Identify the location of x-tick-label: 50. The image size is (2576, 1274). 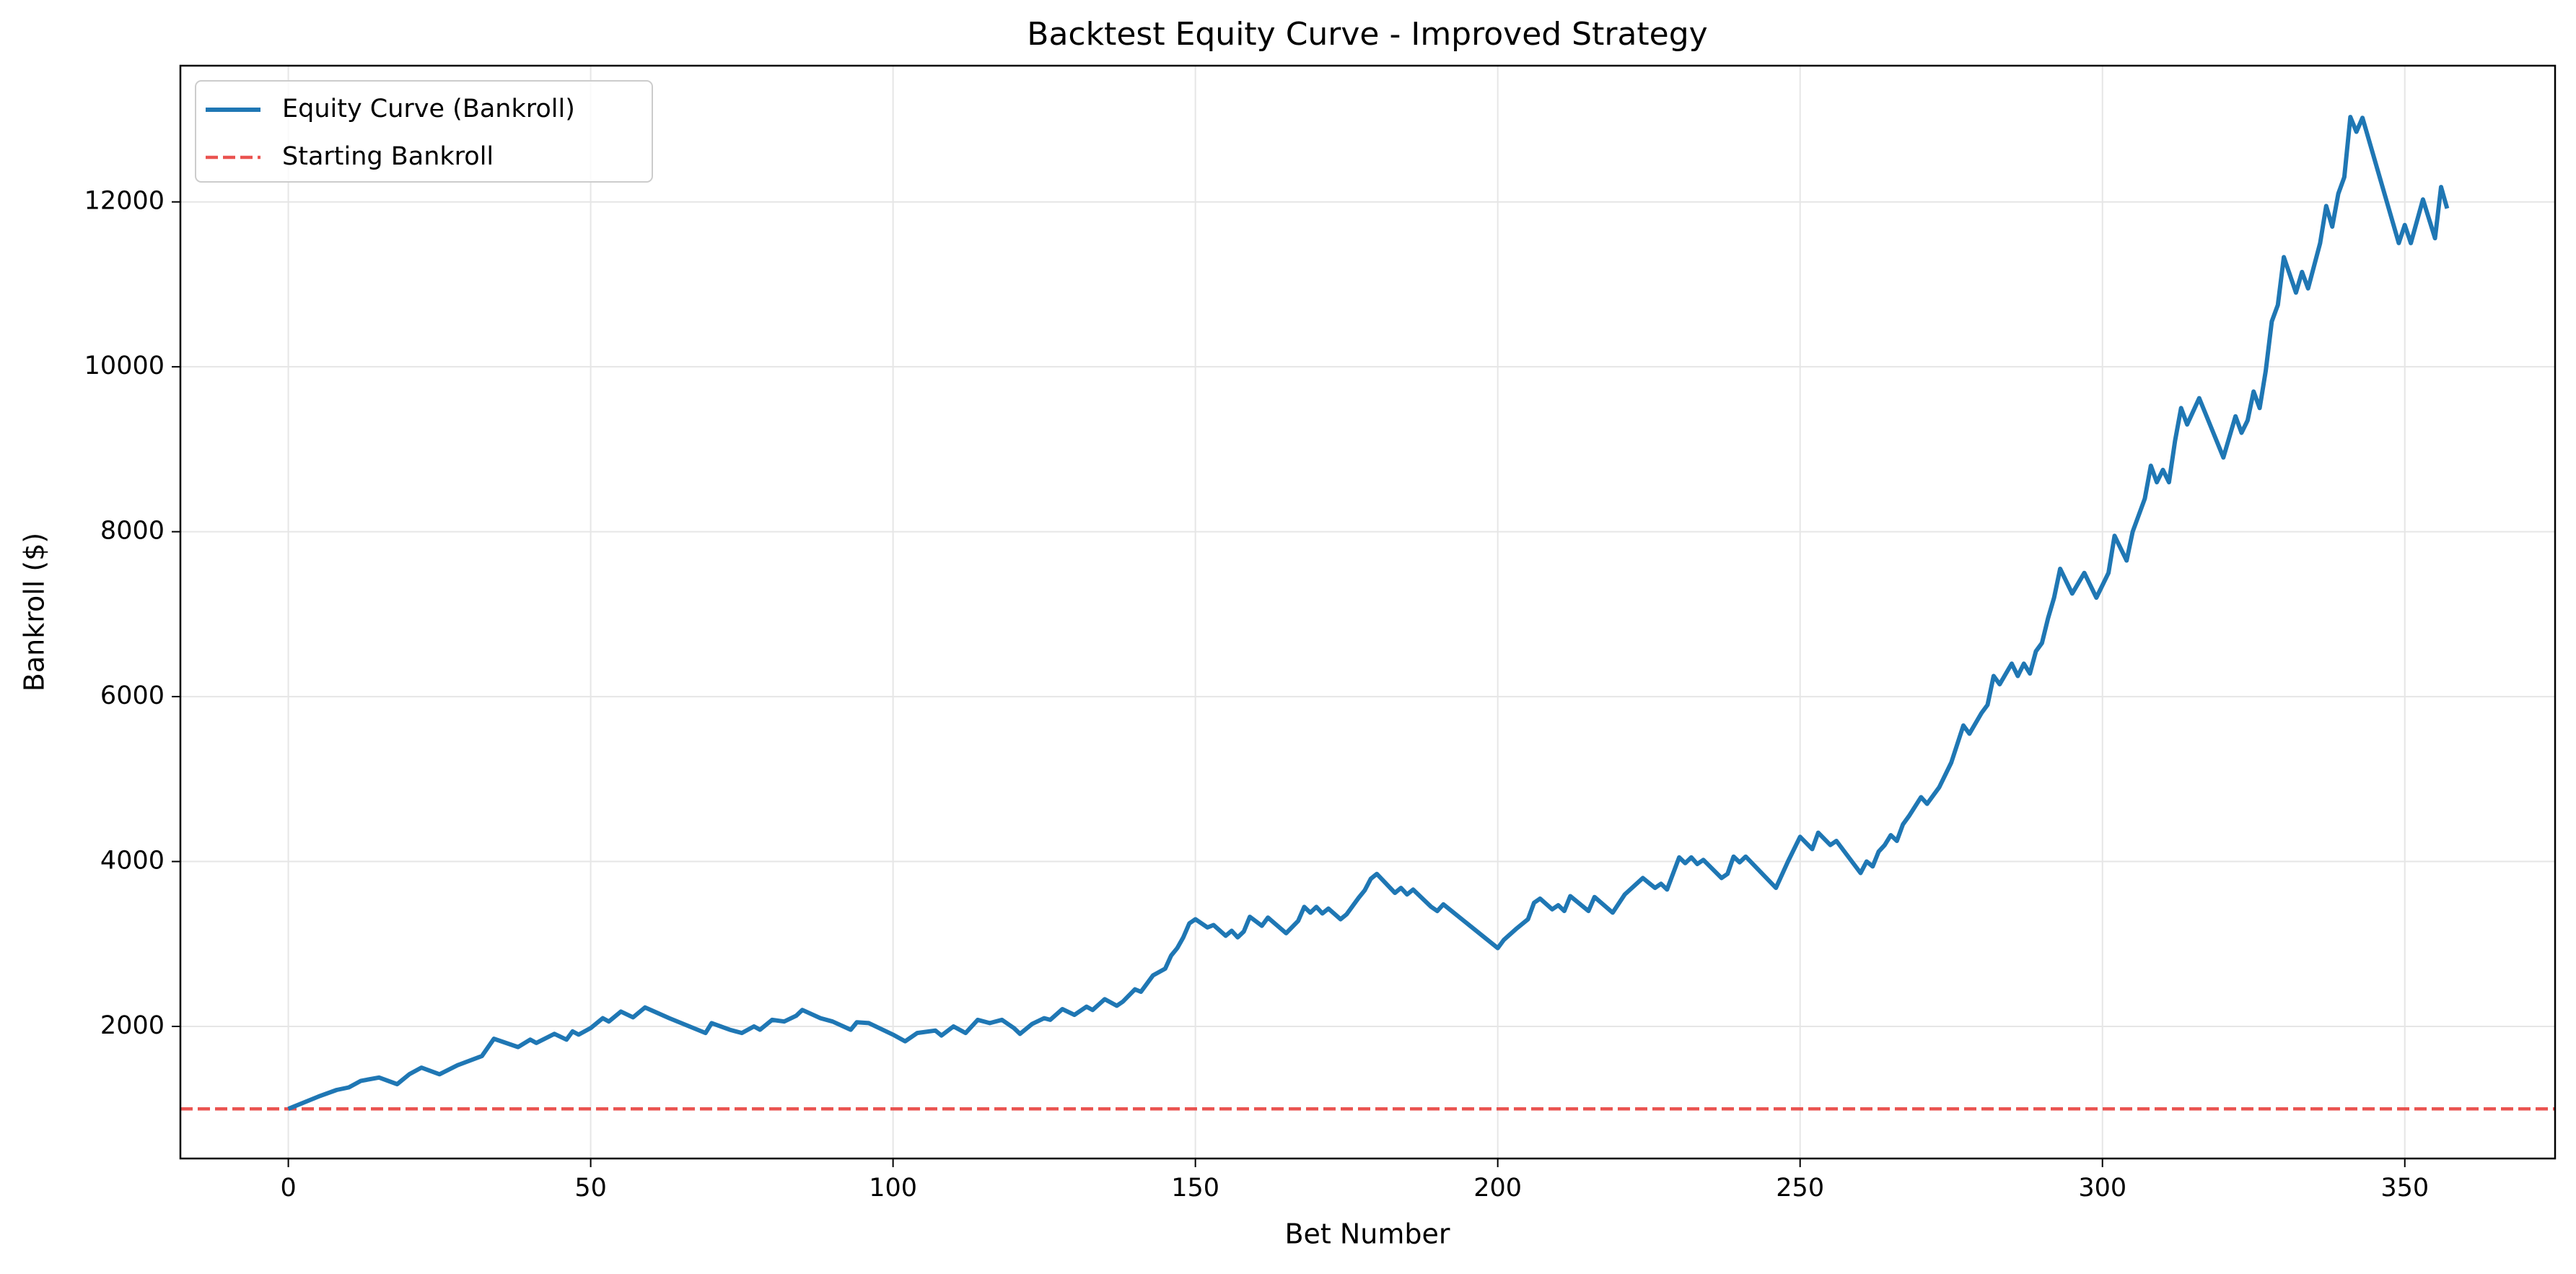
(590, 1189).